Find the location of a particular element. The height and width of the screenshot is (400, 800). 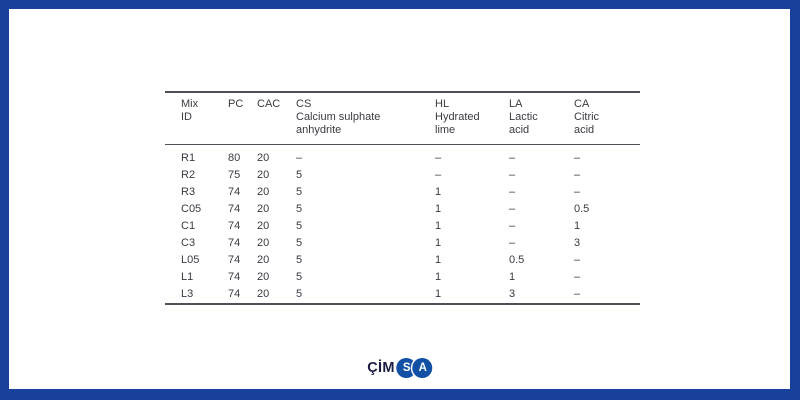

column-header-line: HL is located at coordinates (442, 104).